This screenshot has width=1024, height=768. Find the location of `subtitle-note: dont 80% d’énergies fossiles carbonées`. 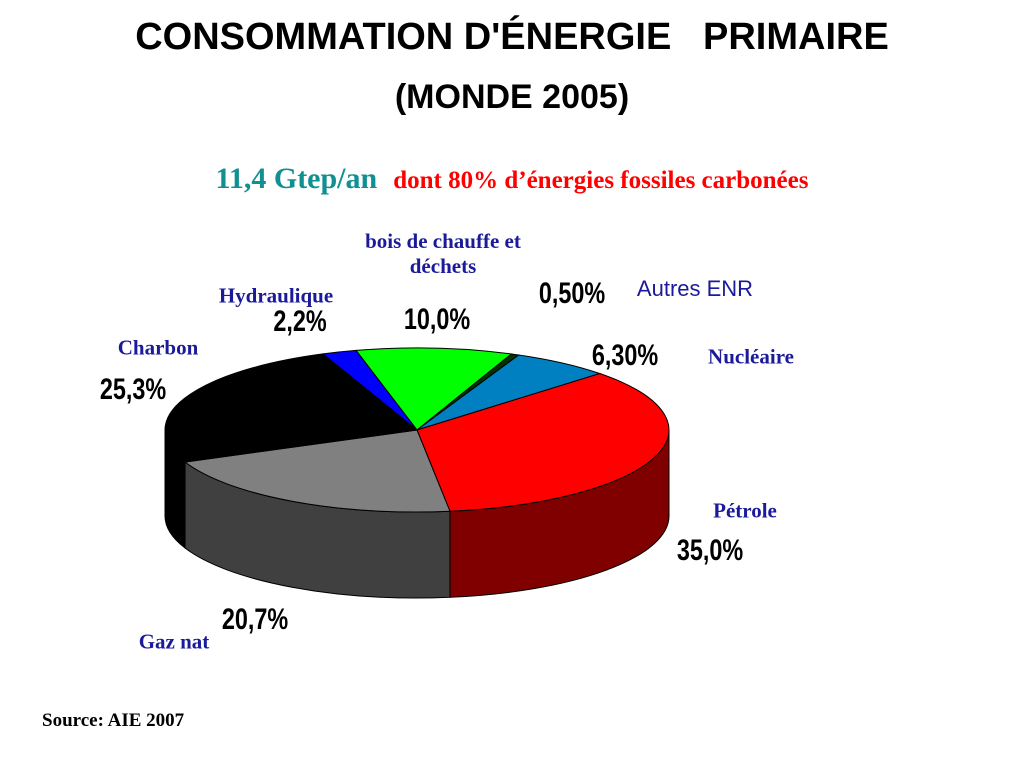

subtitle-note: dont 80% d’énergies fossiles carbonées is located at coordinates (601, 180).